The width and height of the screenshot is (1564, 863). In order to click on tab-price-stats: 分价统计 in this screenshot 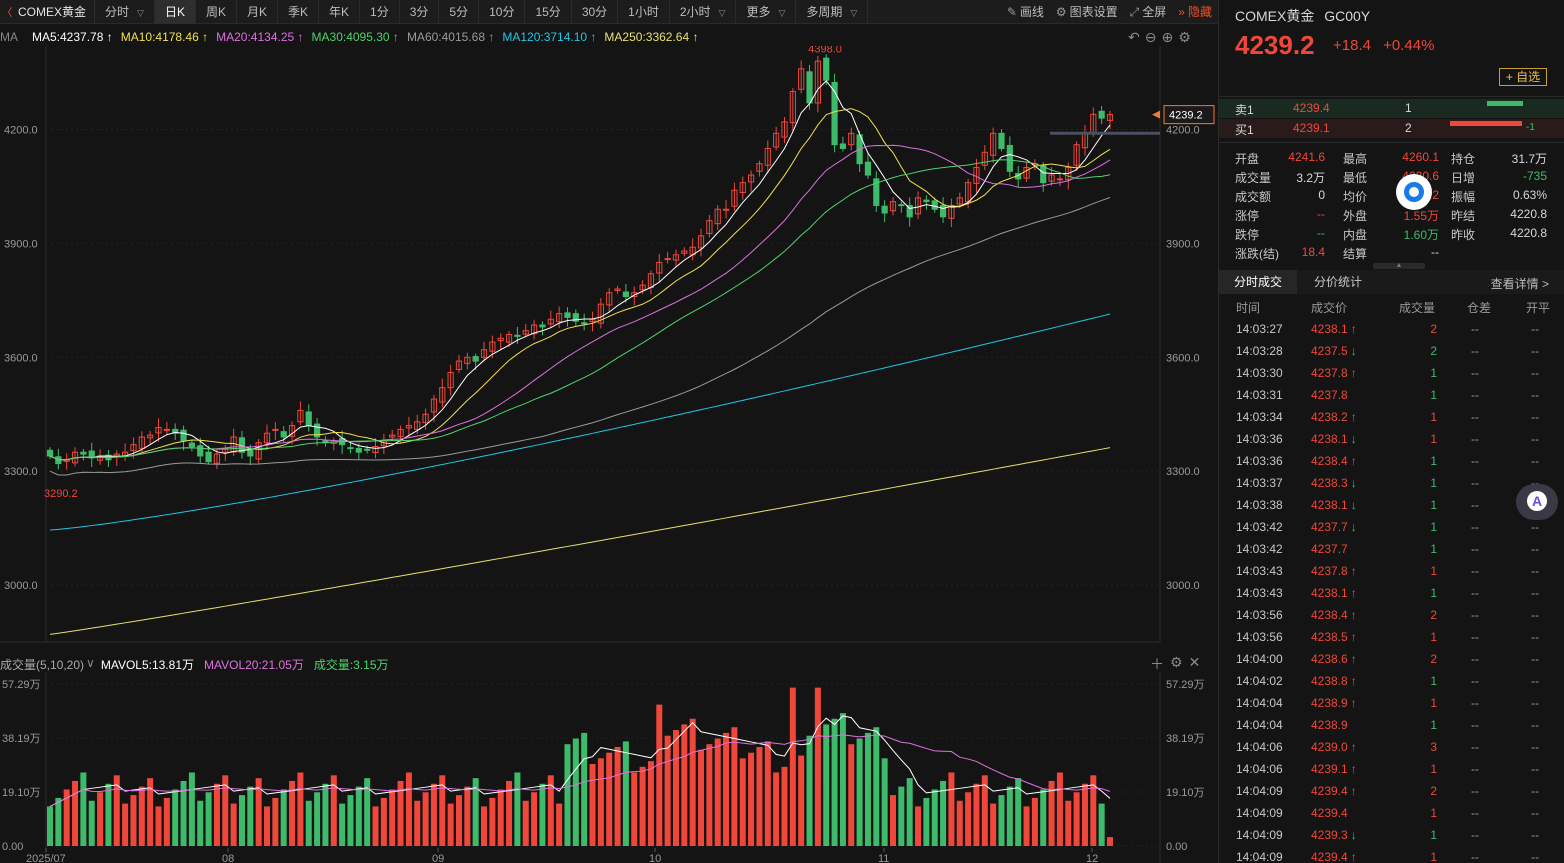, I will do `click(1338, 282)`.